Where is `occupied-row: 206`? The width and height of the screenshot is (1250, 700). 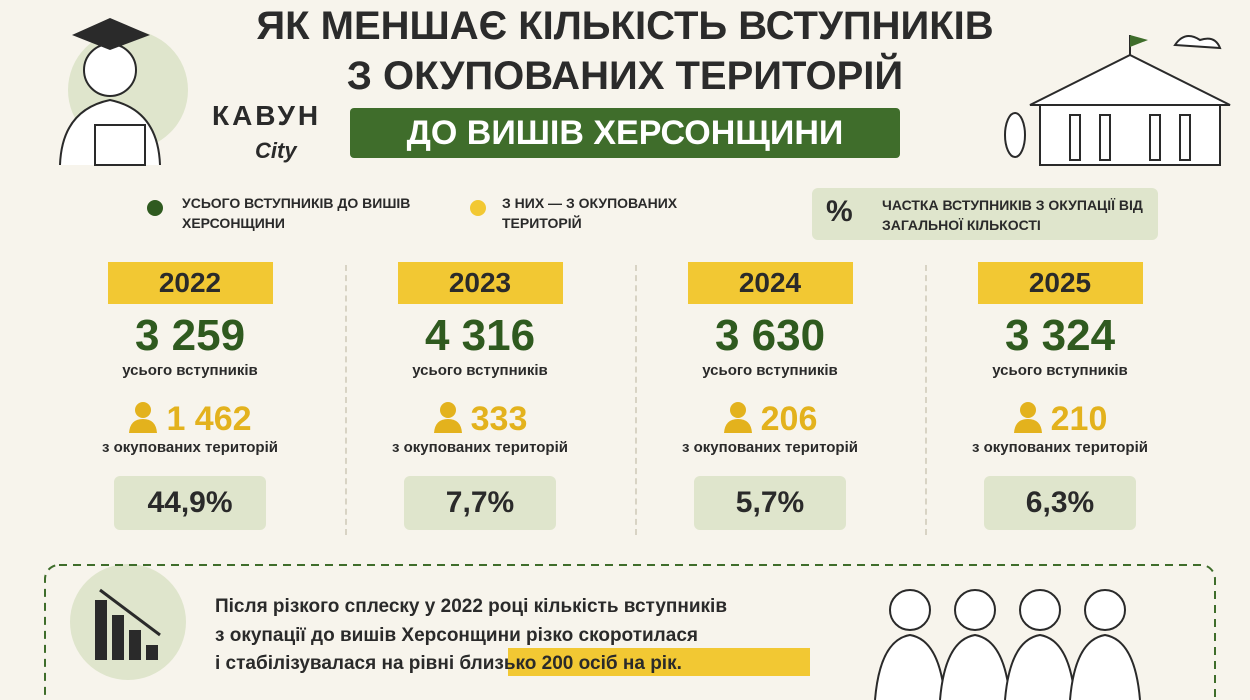 occupied-row: 206 is located at coordinates (770, 419).